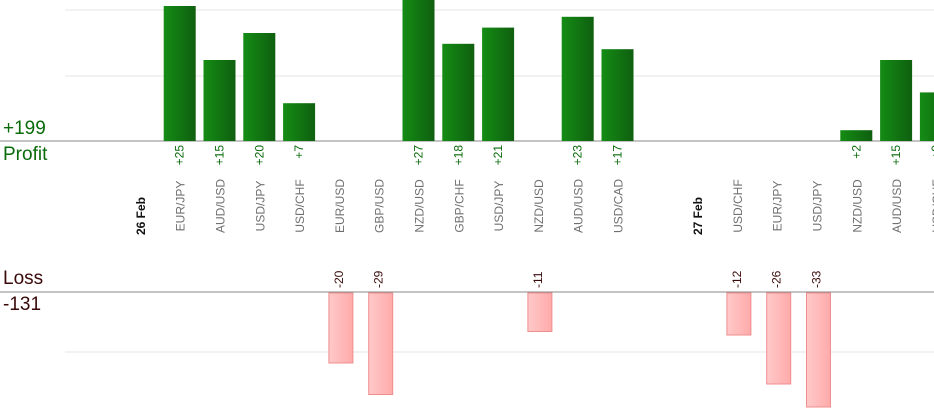 This screenshot has height=420, width=934. What do you see at coordinates (498, 155) in the screenshot?
I see `profit-value-label: +21` at bounding box center [498, 155].